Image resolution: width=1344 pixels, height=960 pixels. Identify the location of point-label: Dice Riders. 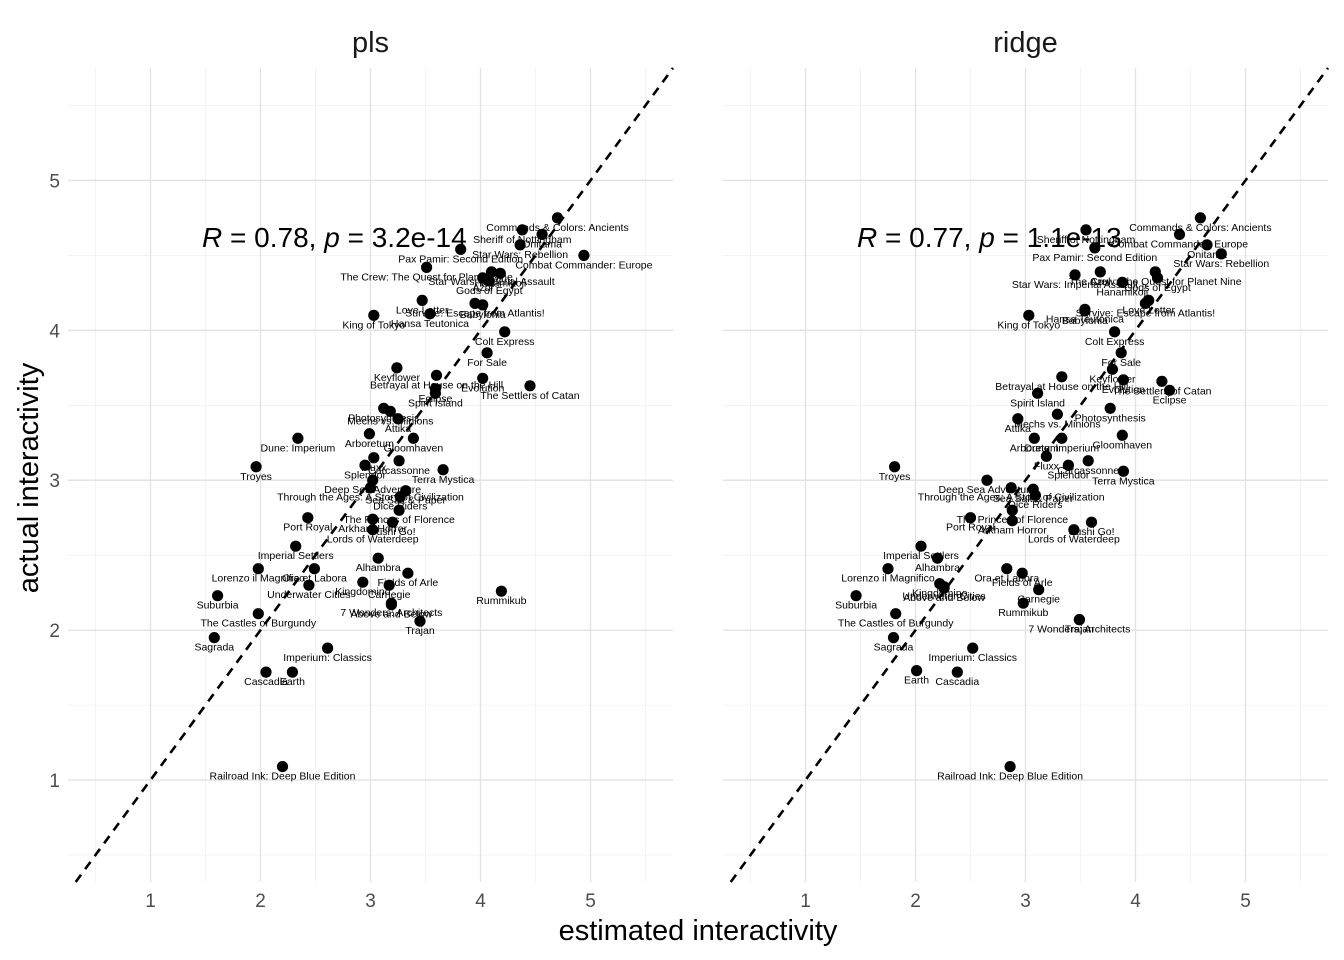
(1035, 505).